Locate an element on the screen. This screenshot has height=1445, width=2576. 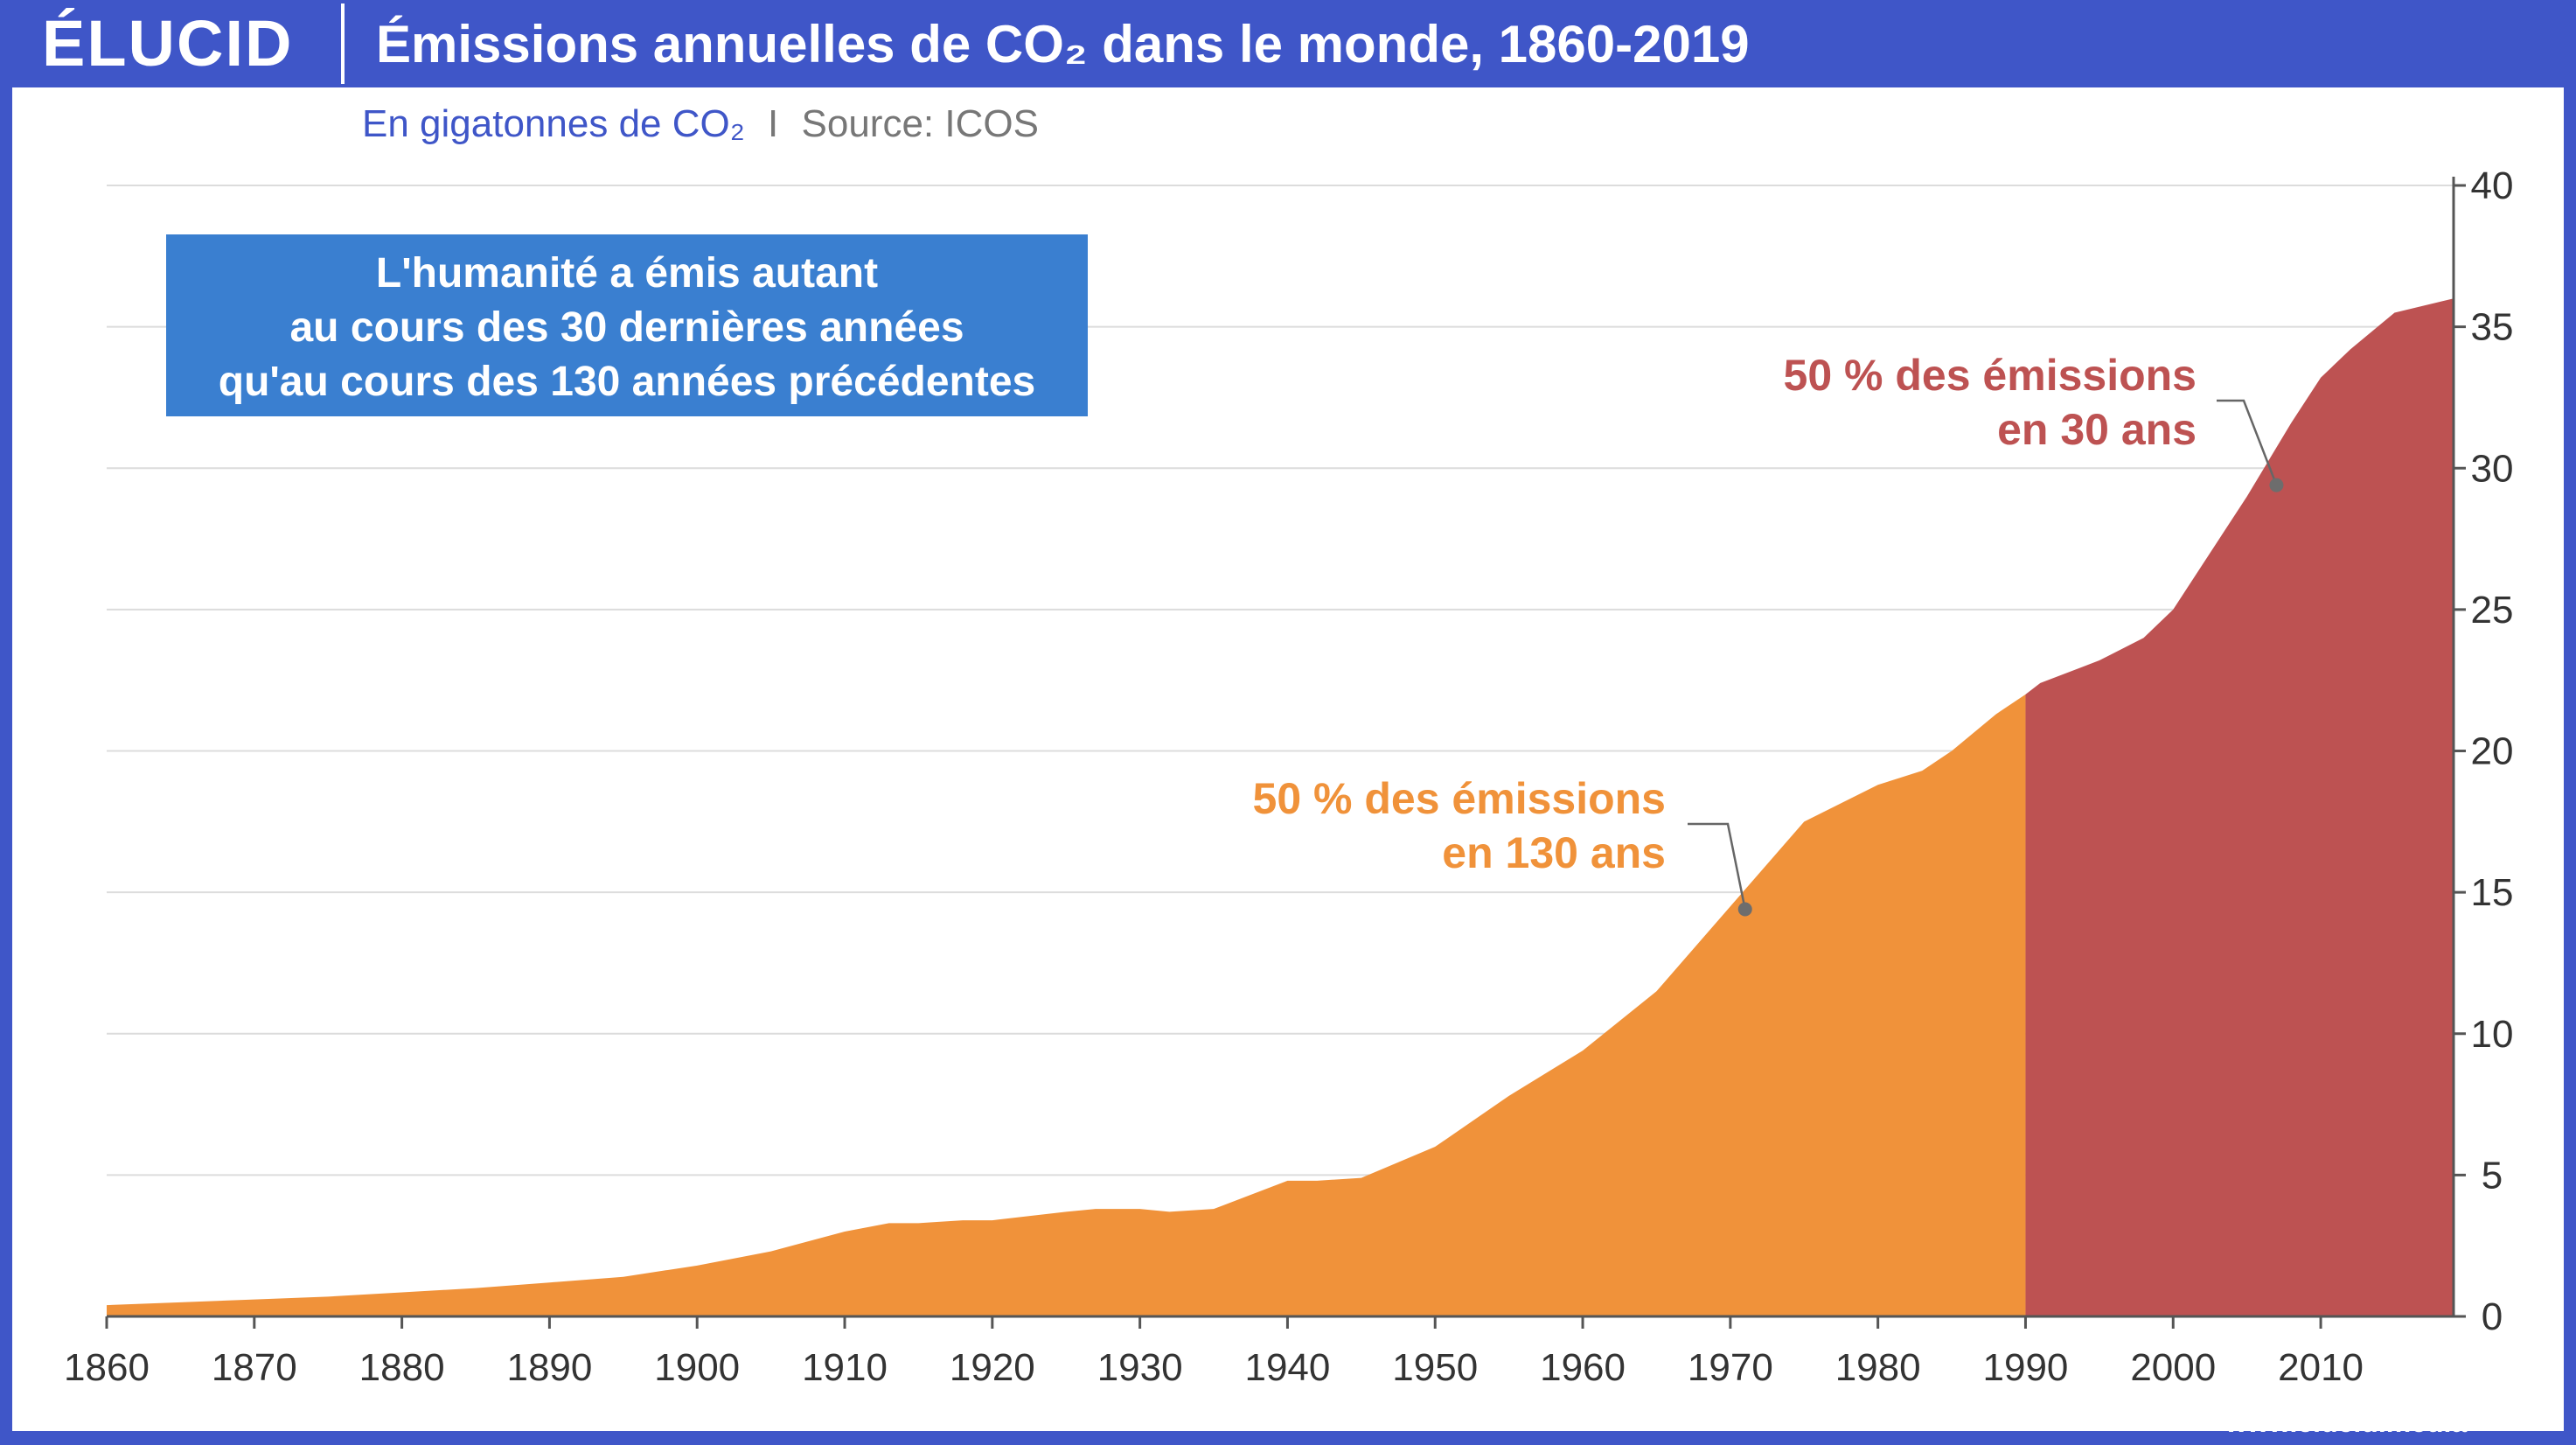
x-tick-label: 2010 is located at coordinates (2321, 1367).